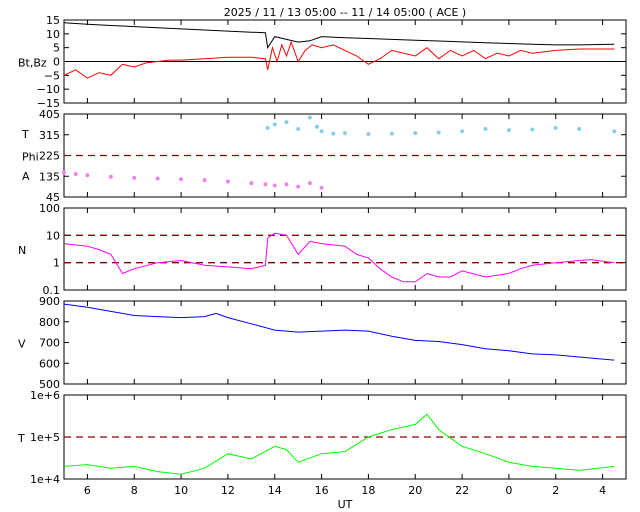 The width and height of the screenshot is (640, 512). What do you see at coordinates (56, 48) in the screenshot?
I see `y-tick-label: 5` at bounding box center [56, 48].